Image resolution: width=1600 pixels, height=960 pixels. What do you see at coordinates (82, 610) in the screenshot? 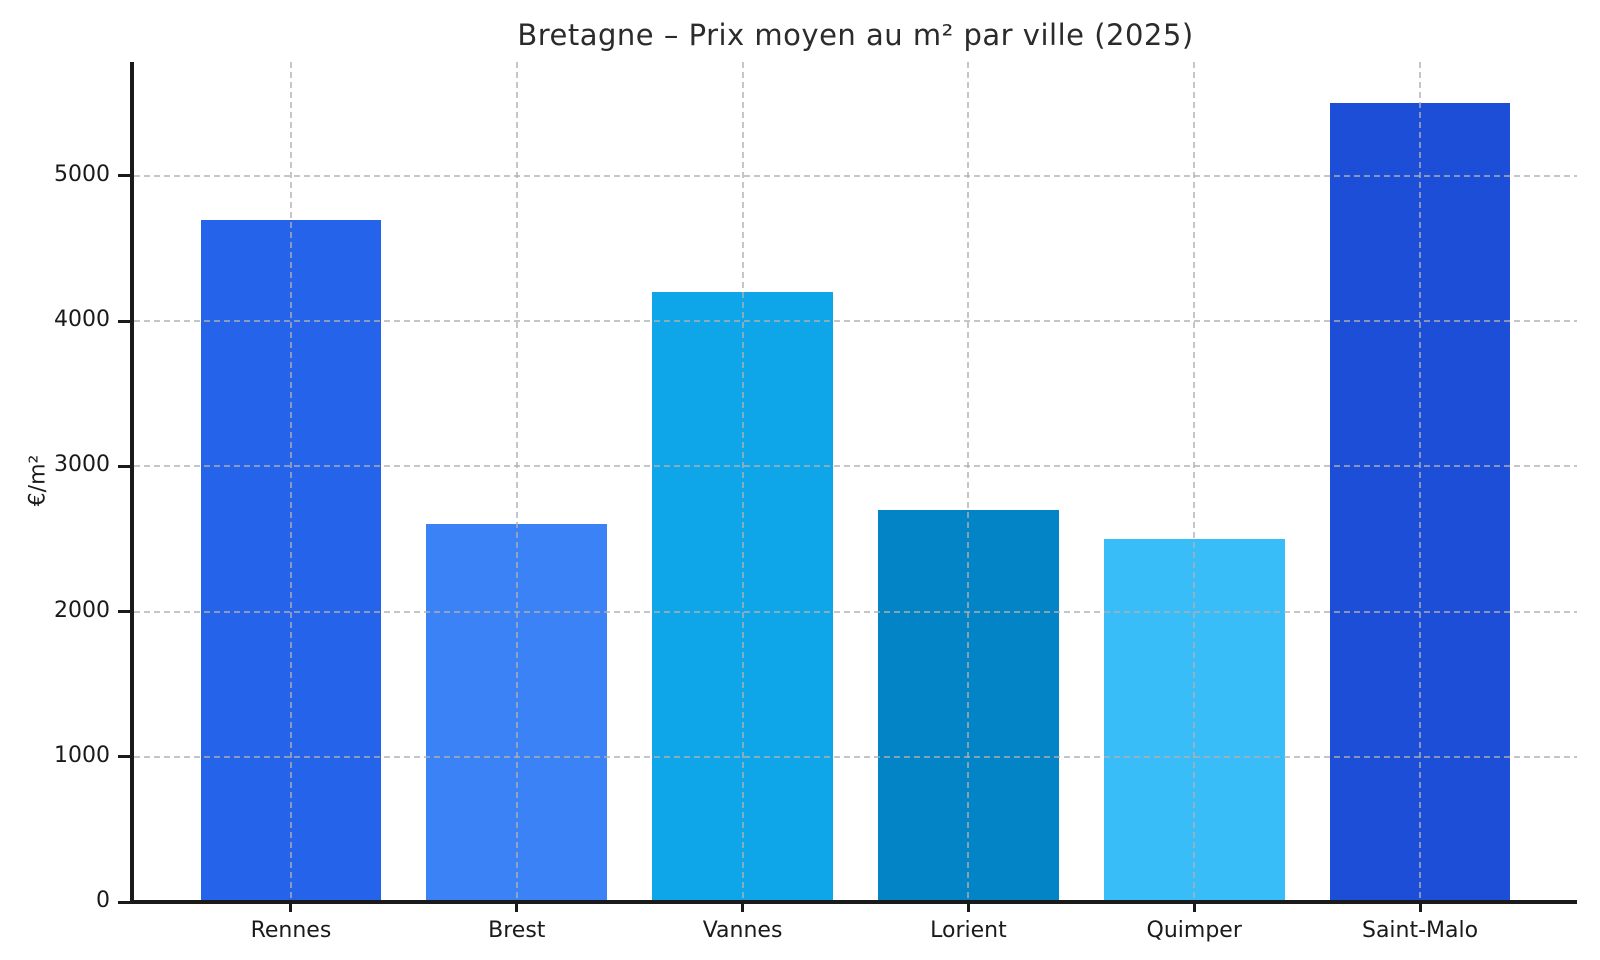
I see `y-tick-label: 2000` at bounding box center [82, 610].